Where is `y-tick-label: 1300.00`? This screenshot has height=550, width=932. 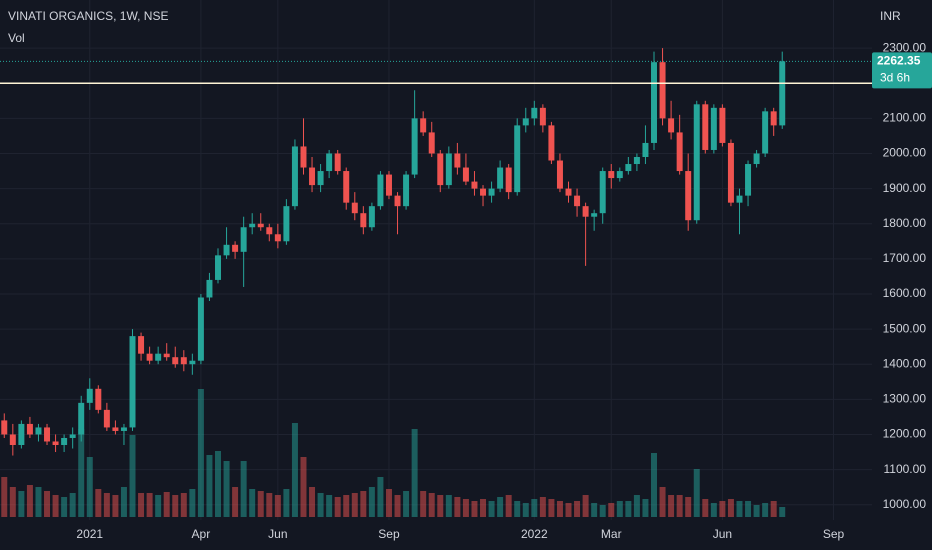
y-tick-label: 1300.00 is located at coordinates (905, 399).